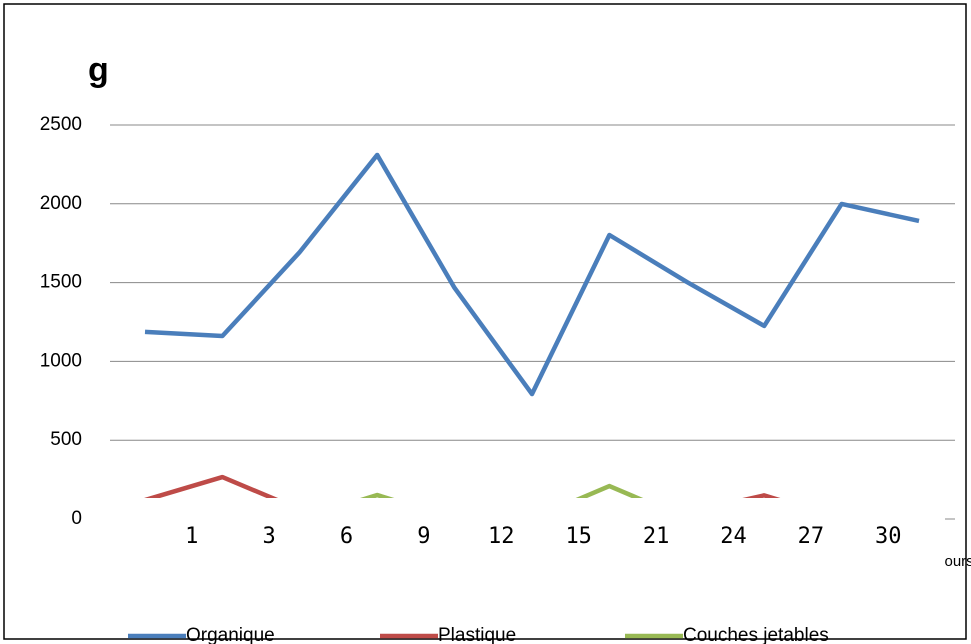 This screenshot has height=644, width=971. Describe the element at coordinates (61, 282) in the screenshot. I see `y-tick-label: 1500` at that location.